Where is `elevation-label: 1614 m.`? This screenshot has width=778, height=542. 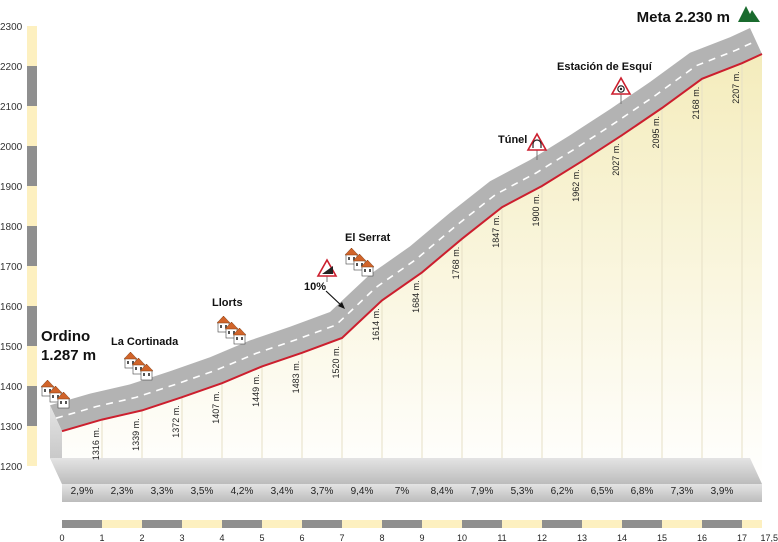 elevation-label: 1614 m. is located at coordinates (376, 324).